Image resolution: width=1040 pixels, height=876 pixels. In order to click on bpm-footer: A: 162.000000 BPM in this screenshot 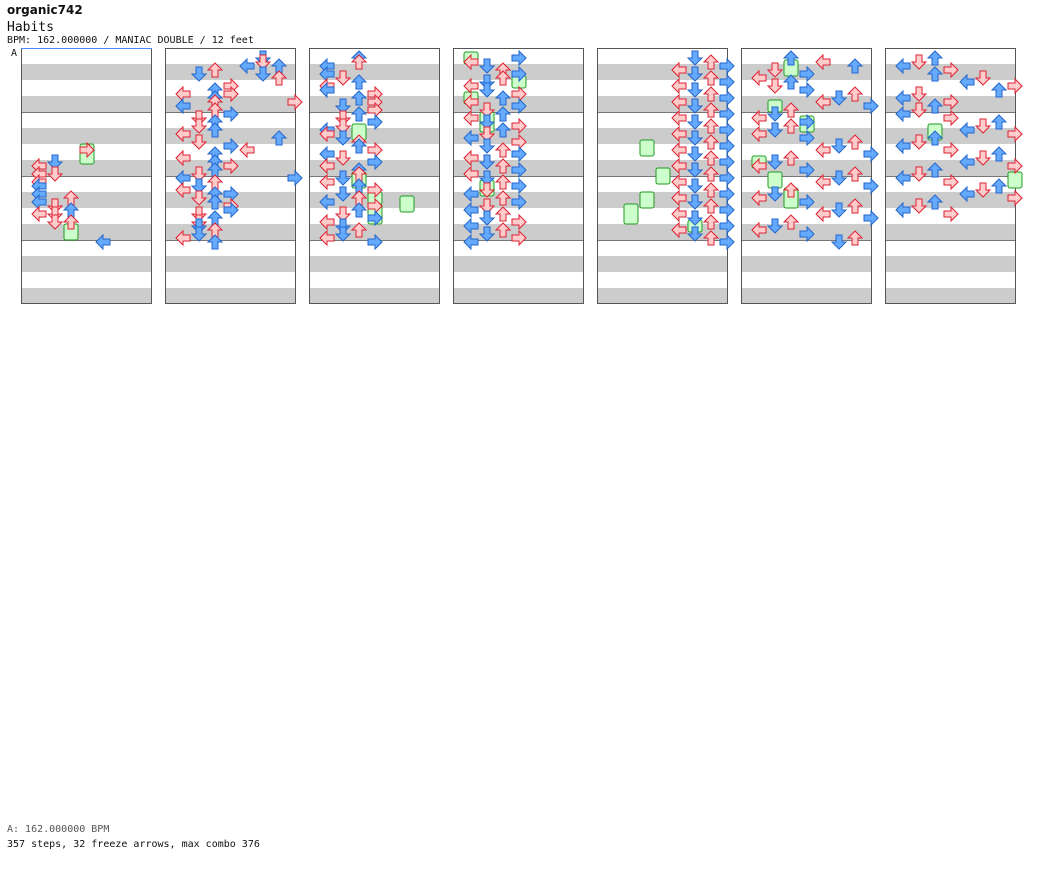, I will do `click(58, 829)`.